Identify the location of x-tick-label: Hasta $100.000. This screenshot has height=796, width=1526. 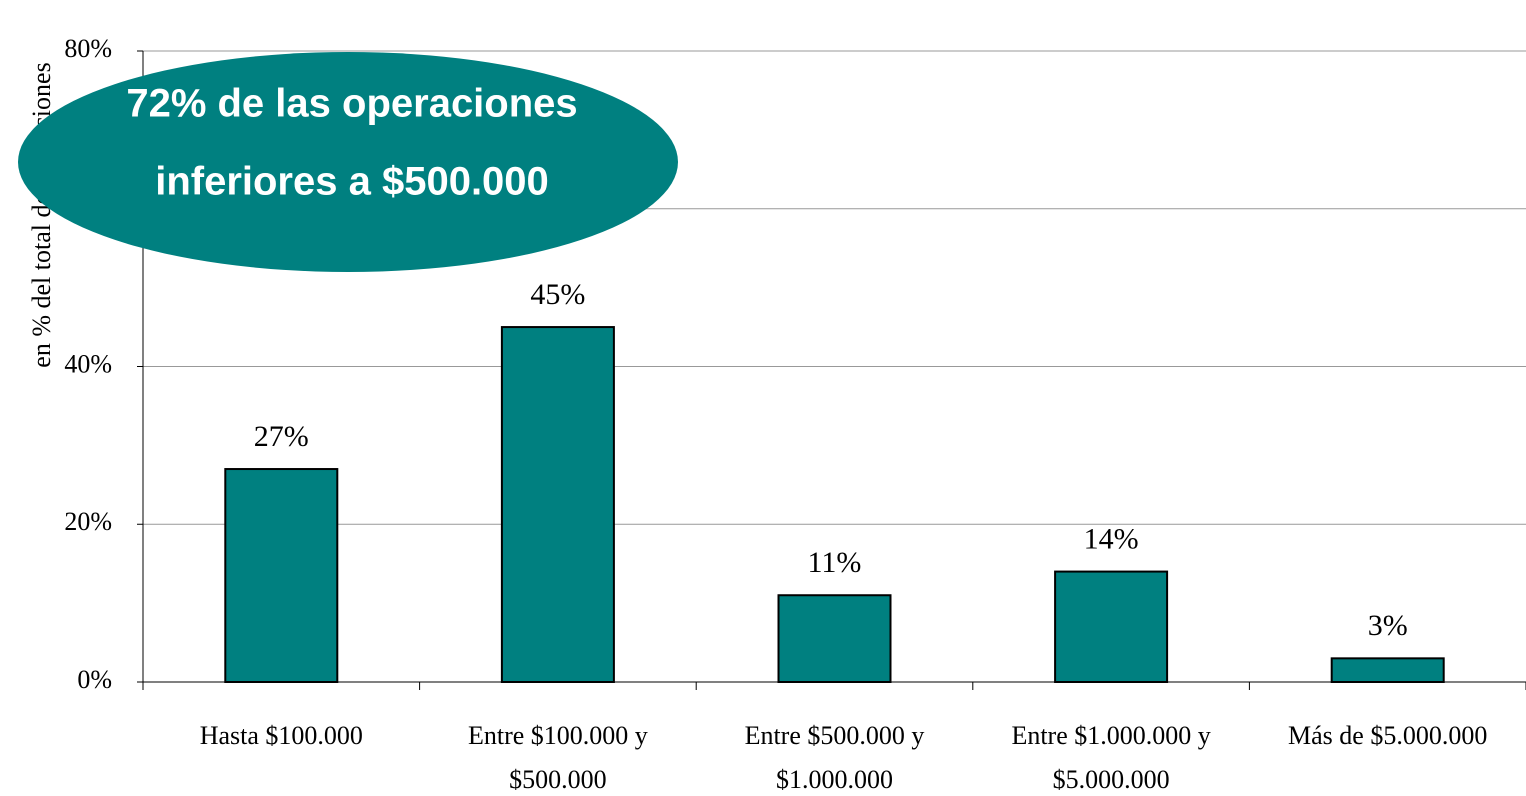
(281, 735).